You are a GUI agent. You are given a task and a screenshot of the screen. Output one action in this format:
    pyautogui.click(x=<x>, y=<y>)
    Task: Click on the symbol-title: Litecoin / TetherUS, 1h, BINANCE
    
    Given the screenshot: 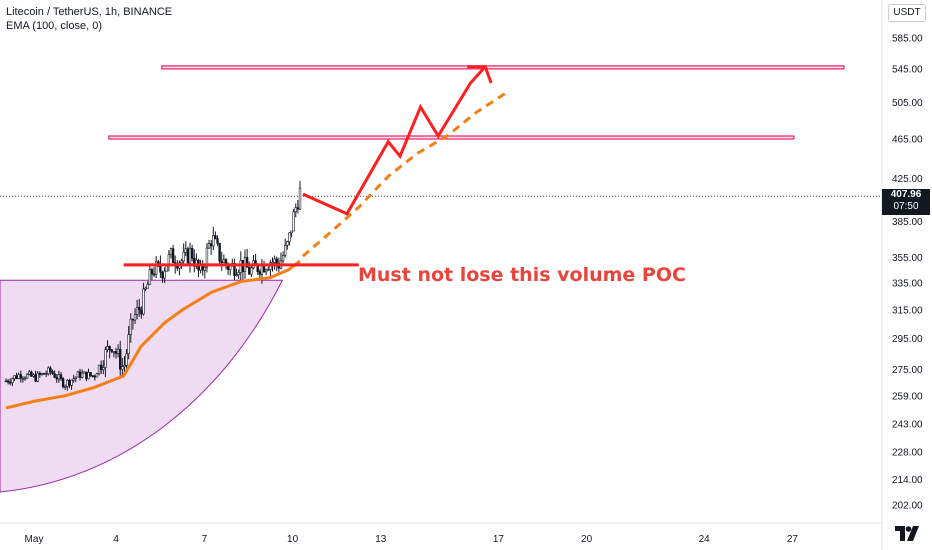 What is the action you would take?
    pyautogui.click(x=89, y=12)
    